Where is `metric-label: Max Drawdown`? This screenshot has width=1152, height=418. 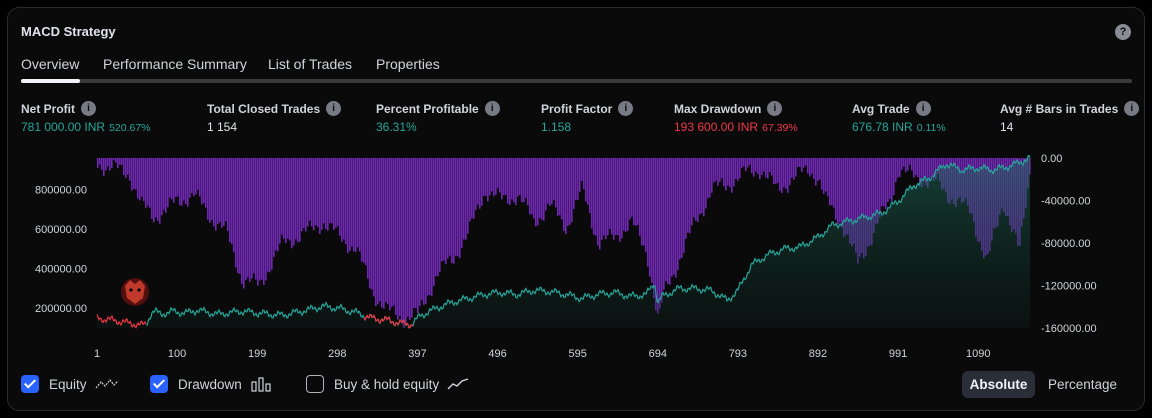
metric-label: Max Drawdown is located at coordinates (718, 108).